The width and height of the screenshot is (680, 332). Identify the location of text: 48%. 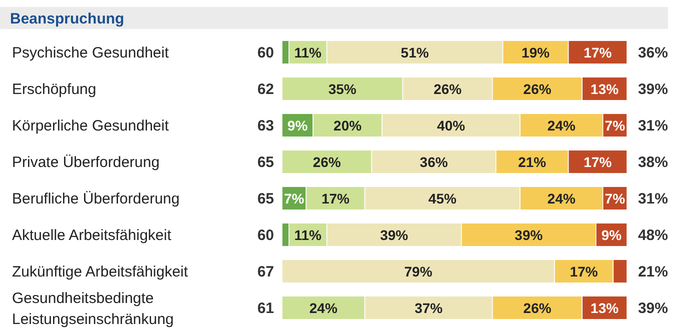
(653, 235).